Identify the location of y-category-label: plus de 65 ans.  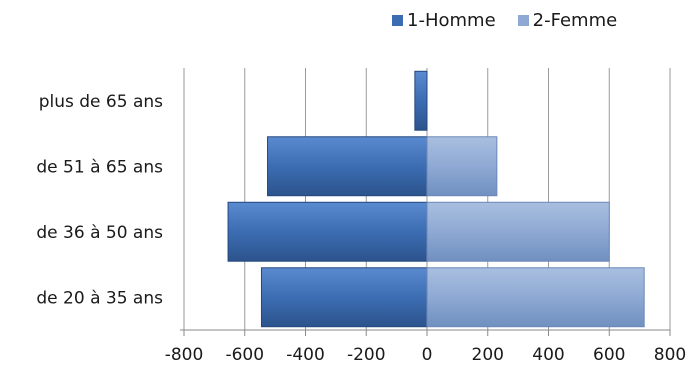
(101, 102).